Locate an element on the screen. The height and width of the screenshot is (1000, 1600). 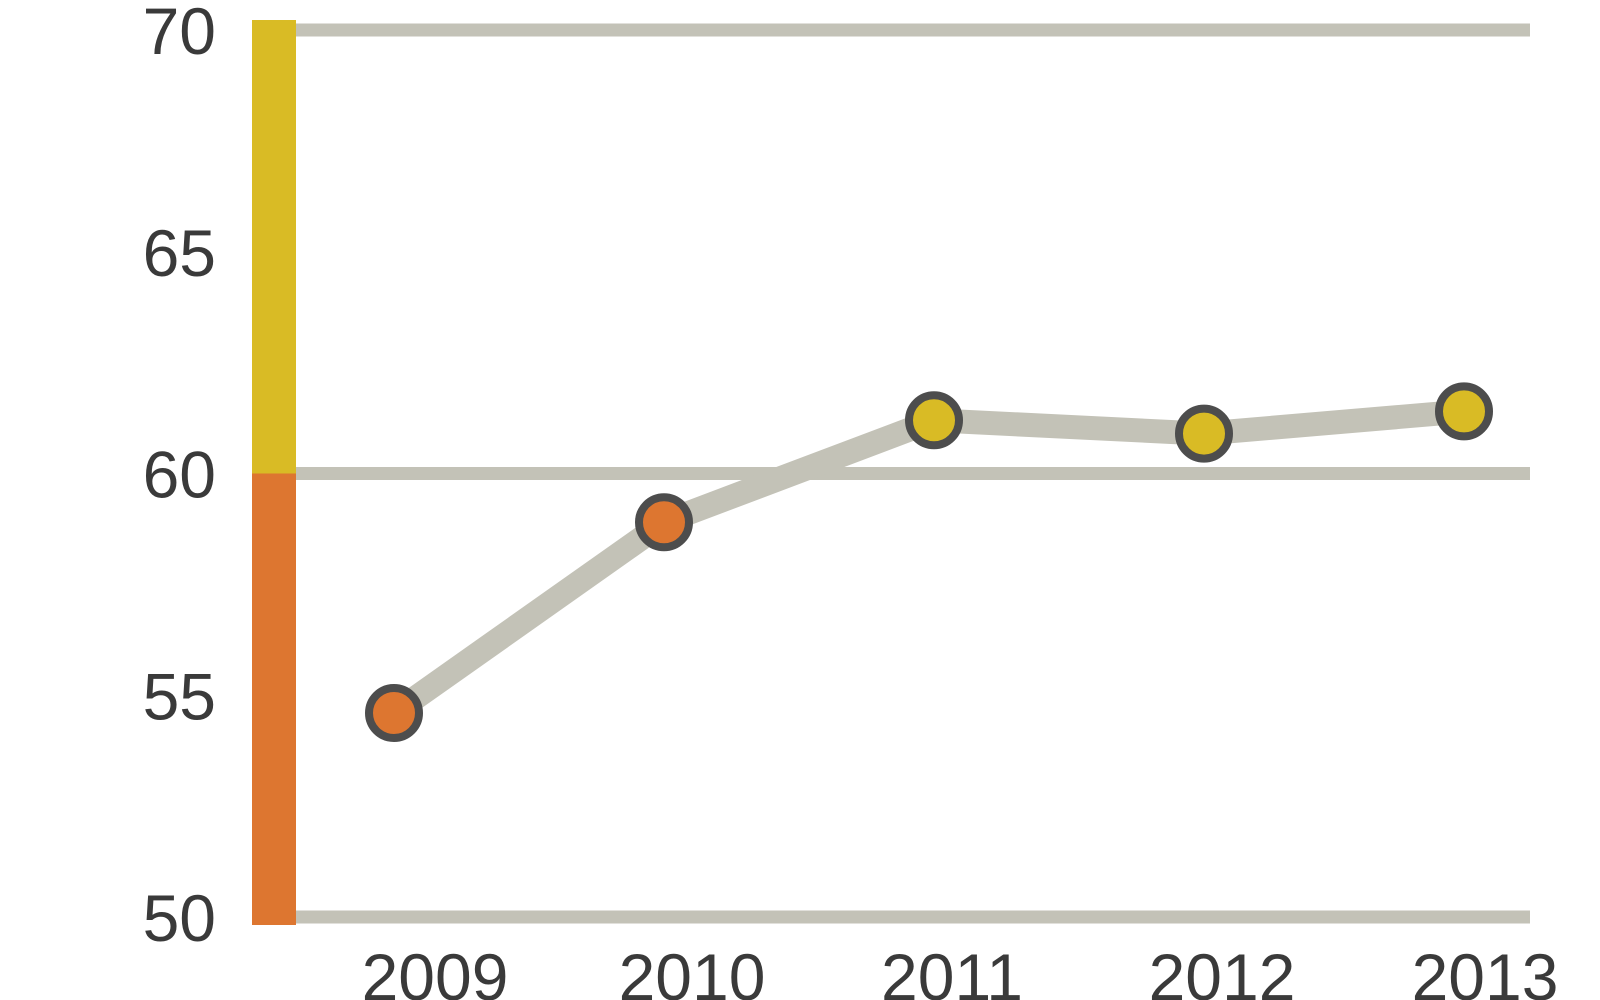
x-tick-label-2010: 2010 is located at coordinates (692, 970).